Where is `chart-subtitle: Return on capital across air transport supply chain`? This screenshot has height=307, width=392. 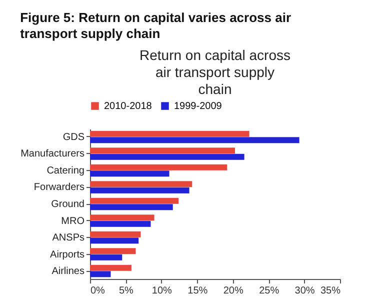
chart-subtitle: Return on capital across air transport supply chain is located at coordinates (215, 72).